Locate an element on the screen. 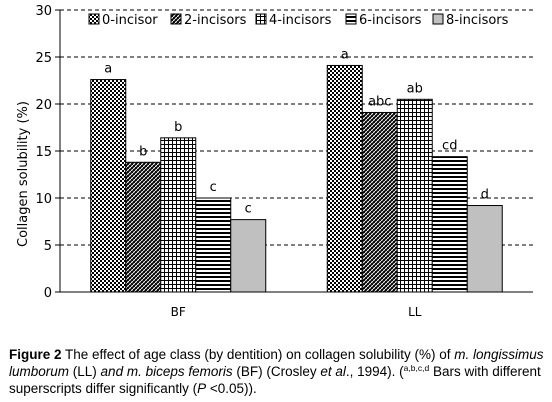  y-tick-label: 20 is located at coordinates (43, 105).